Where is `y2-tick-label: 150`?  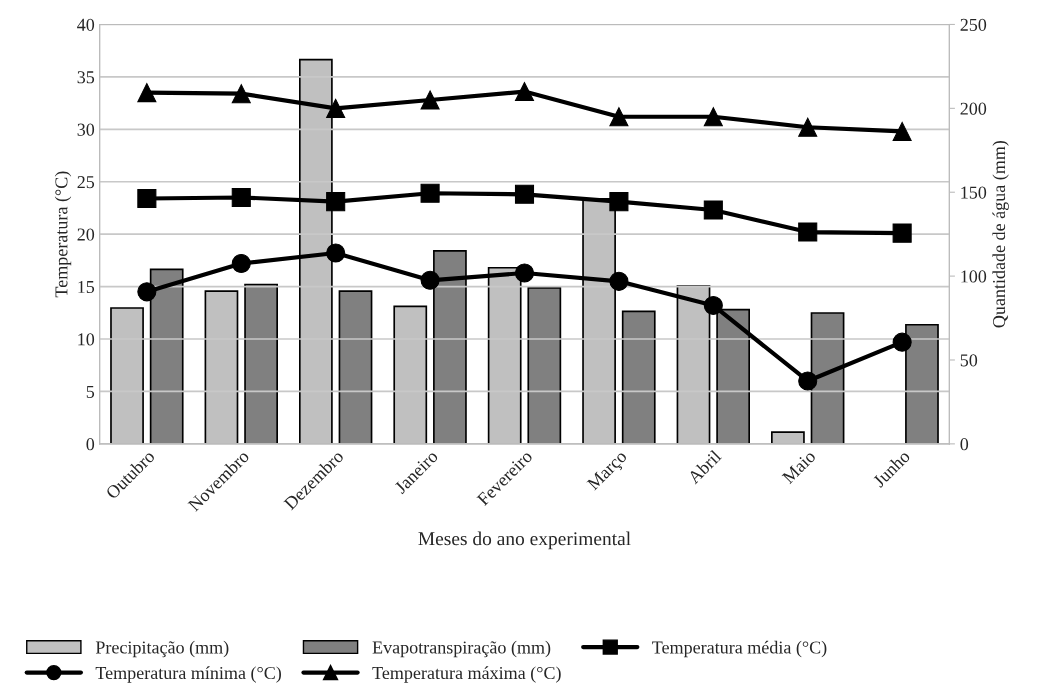 y2-tick-label: 150 is located at coordinates (974, 192).